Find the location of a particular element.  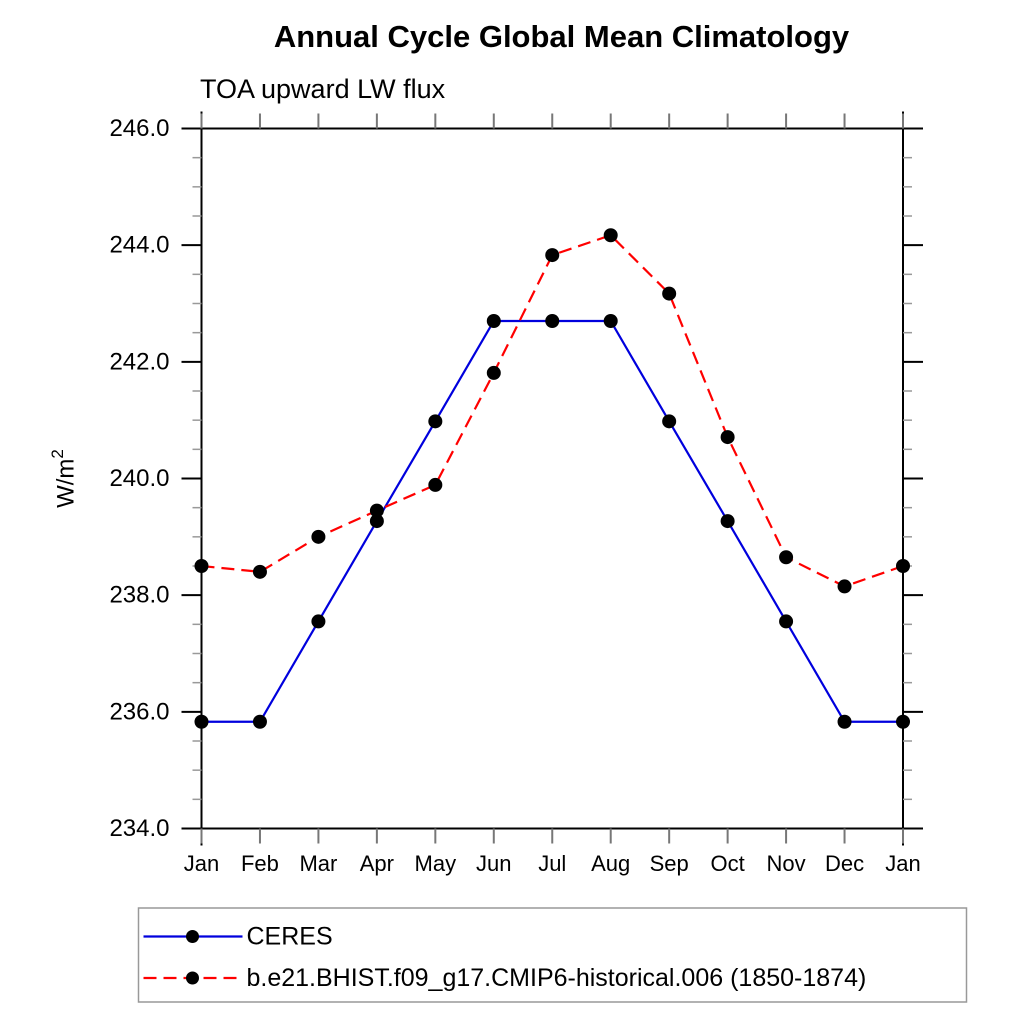

x-tick-label: Jul is located at coordinates (552, 863).